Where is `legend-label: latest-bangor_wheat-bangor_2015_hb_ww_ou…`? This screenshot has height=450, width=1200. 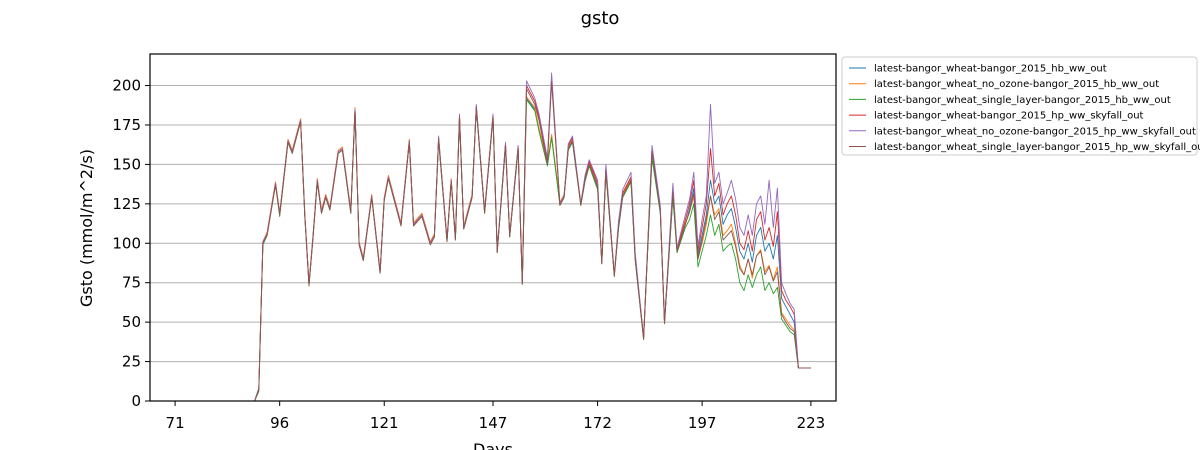 legend-label: latest-bangor_wheat-bangor_2015_hb_ww_ou… is located at coordinates (990, 69).